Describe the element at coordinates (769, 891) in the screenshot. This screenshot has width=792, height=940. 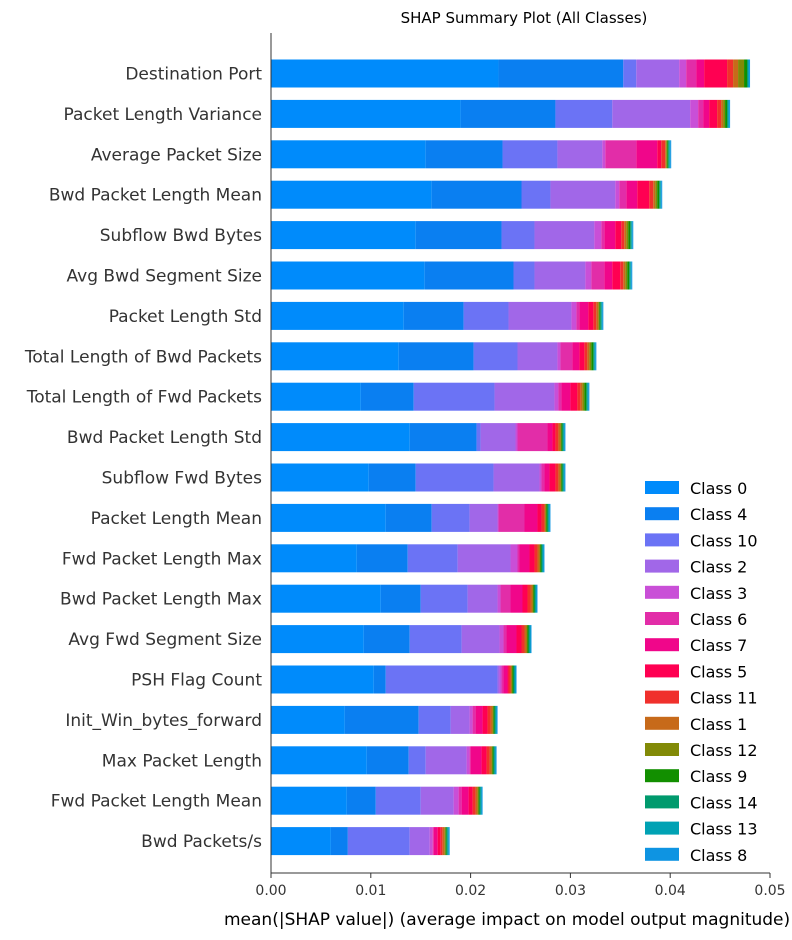
I see `x-tick-label: 0.05` at that location.